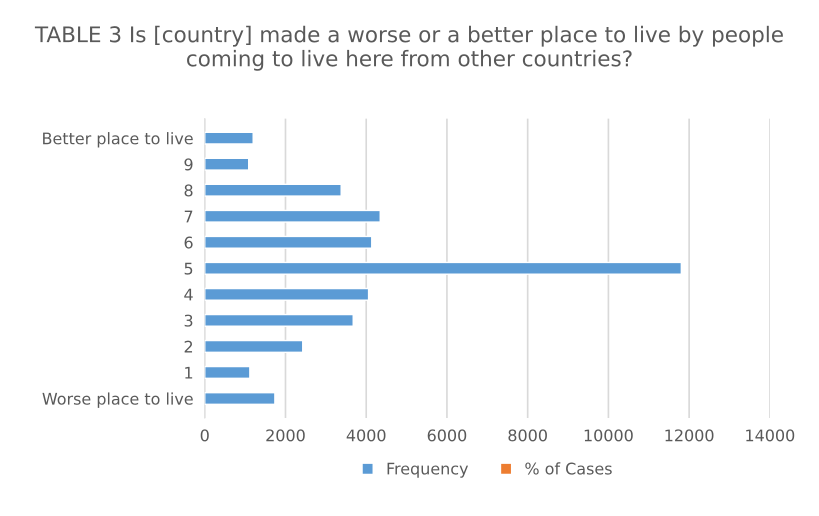 The image size is (819, 516). What do you see at coordinates (204, 435) in the screenshot?
I see `x-tick-label: 0` at bounding box center [204, 435].